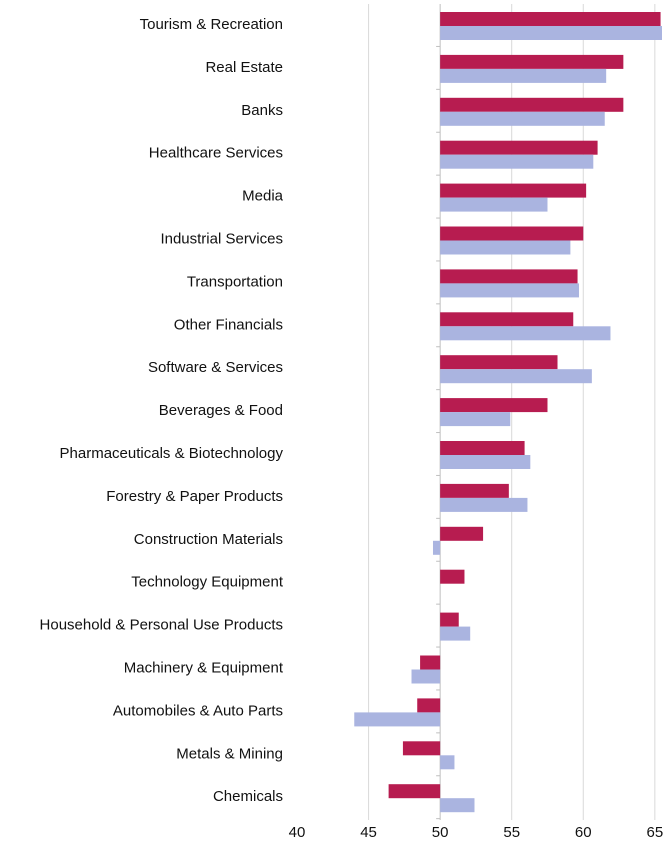 The width and height of the screenshot is (665, 849). Describe the element at coordinates (248, 796) in the screenshot. I see `category-label: Chemicals` at that location.